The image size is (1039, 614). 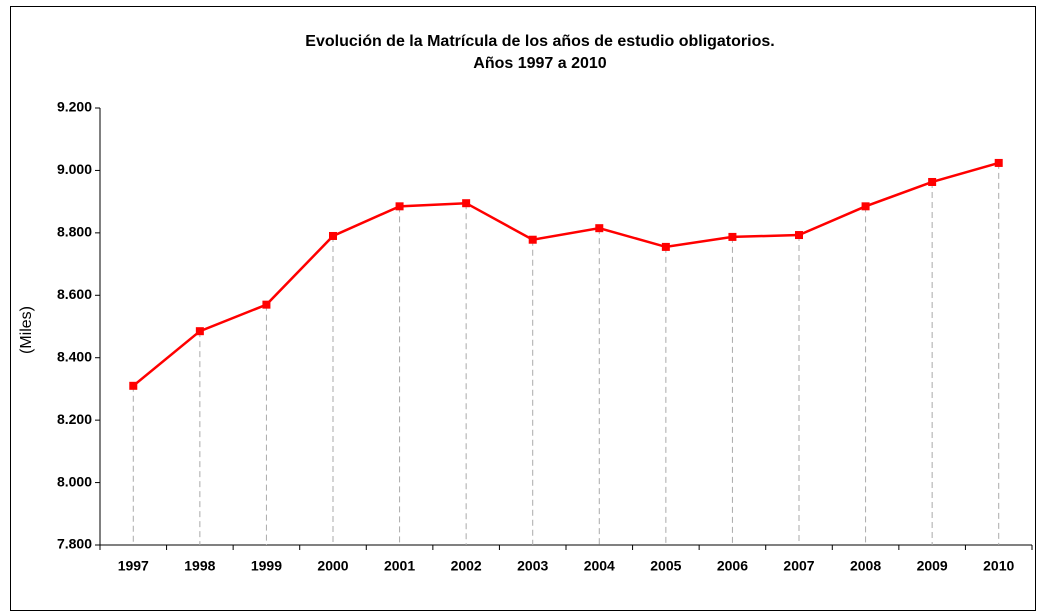 I want to click on x-tick-label: 2004, so click(x=599, y=566).